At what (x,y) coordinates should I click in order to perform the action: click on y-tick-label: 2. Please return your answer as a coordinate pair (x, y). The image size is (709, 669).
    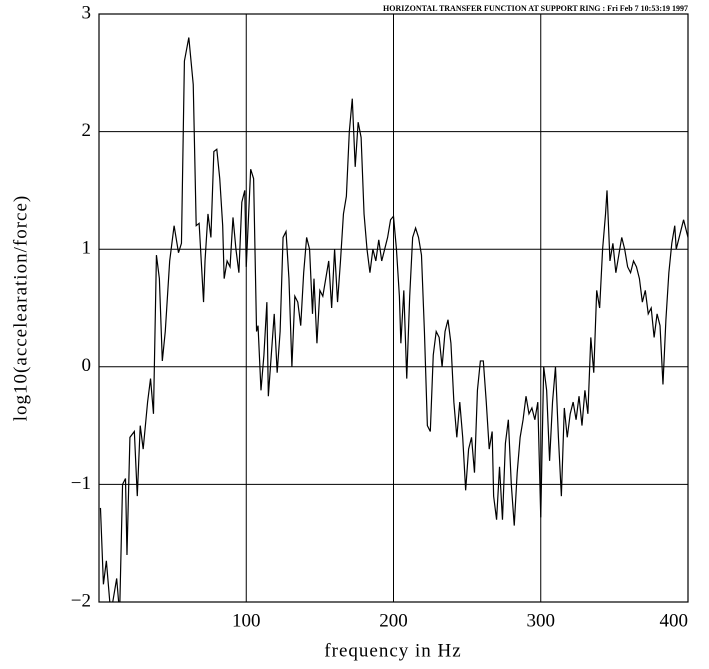
    Looking at the image, I should click on (87, 130).